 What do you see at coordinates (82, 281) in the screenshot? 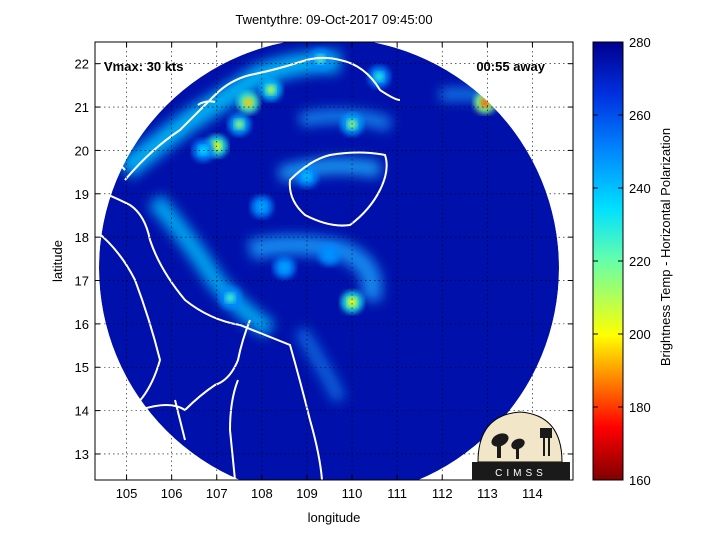
I see `y-tick-label: 17` at bounding box center [82, 281].